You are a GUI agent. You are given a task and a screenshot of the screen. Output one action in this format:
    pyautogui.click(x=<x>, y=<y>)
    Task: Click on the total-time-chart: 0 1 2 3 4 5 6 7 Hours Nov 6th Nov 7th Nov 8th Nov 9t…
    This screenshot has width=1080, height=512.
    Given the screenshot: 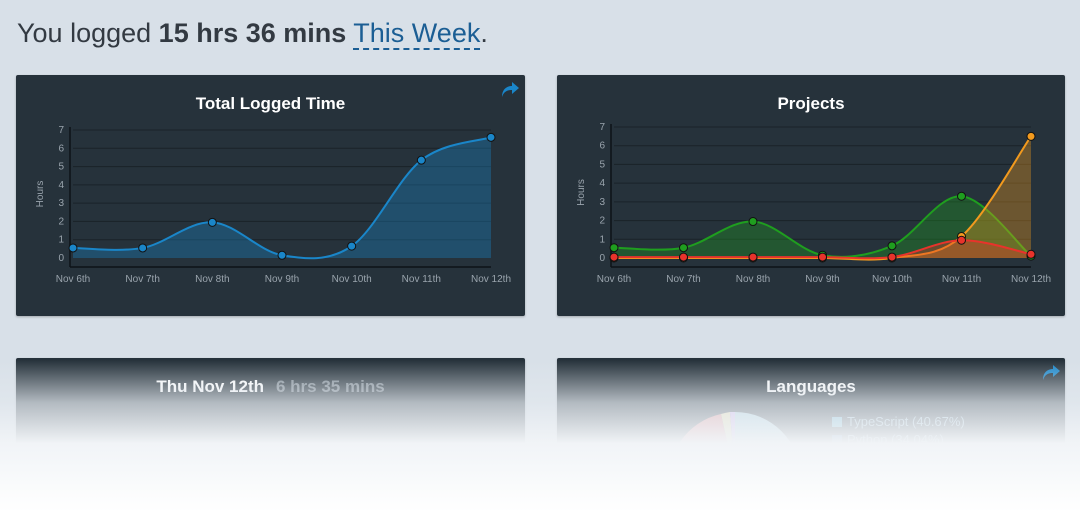 What is the action you would take?
    pyautogui.click(x=273, y=205)
    